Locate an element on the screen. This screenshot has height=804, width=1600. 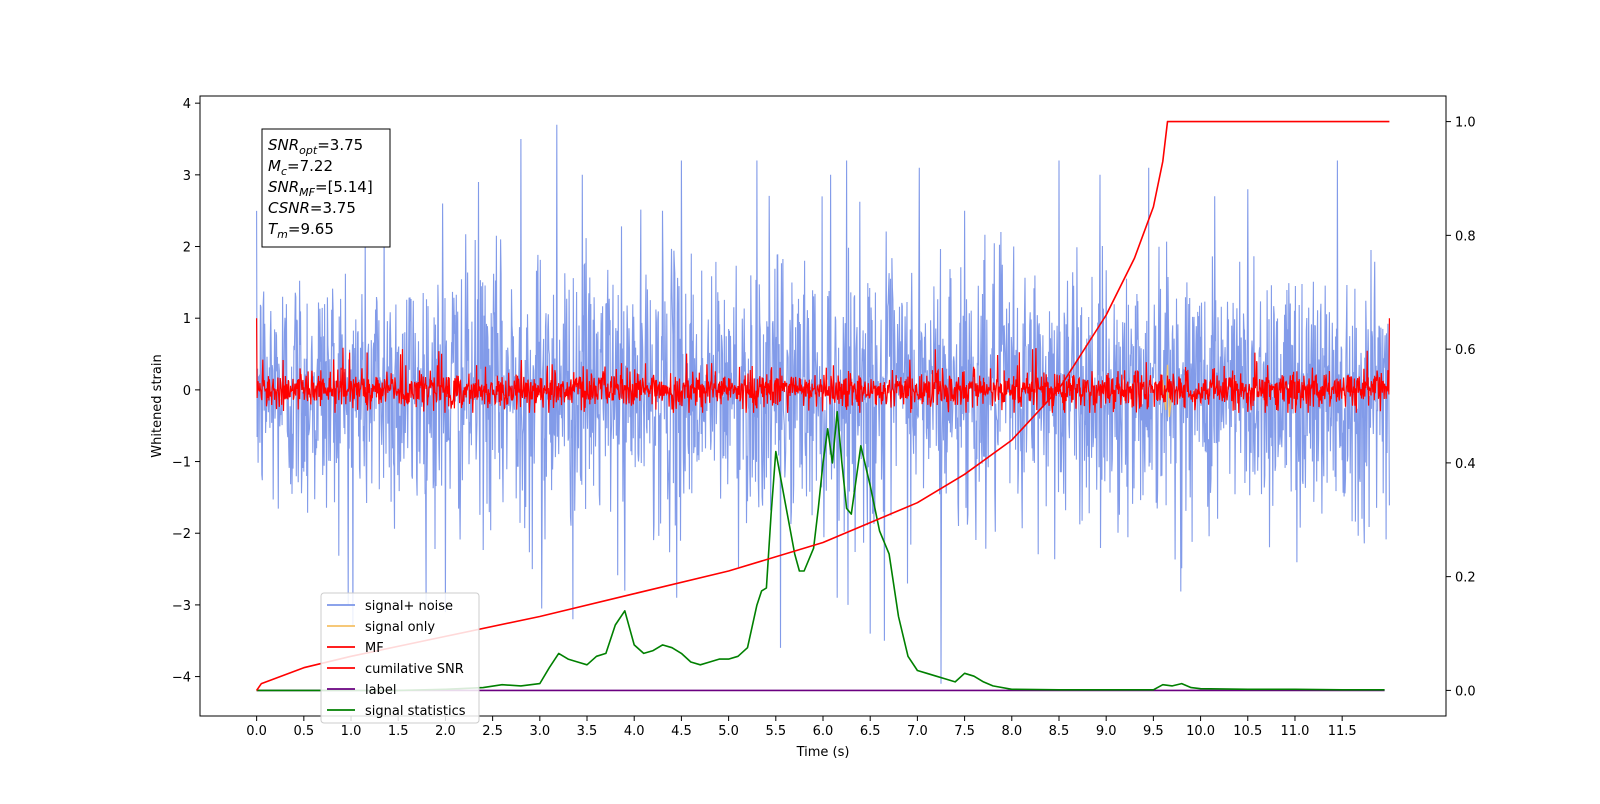
annotation-symbol: M is located at coordinates (274, 166).